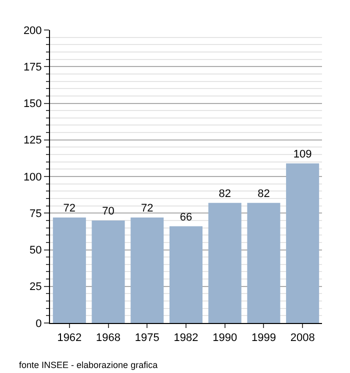 This screenshot has width=350, height=373. I want to click on x-tick-label: 1962, so click(69, 338).